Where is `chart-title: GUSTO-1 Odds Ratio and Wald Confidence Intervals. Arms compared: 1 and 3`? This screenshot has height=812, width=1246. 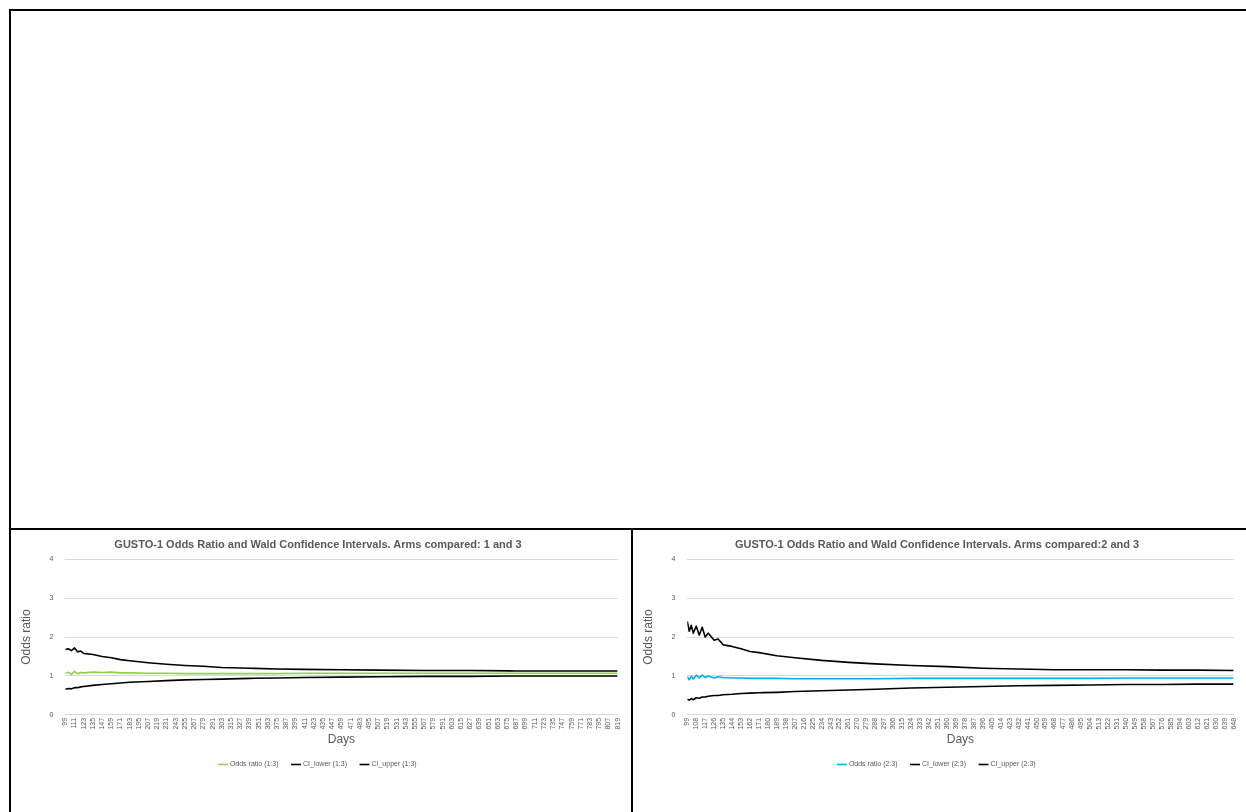 chart-title: GUSTO-1 Odds Ratio and Wald Confidence Intervals. Arms compared: 1 and 3 is located at coordinates (318, 543).